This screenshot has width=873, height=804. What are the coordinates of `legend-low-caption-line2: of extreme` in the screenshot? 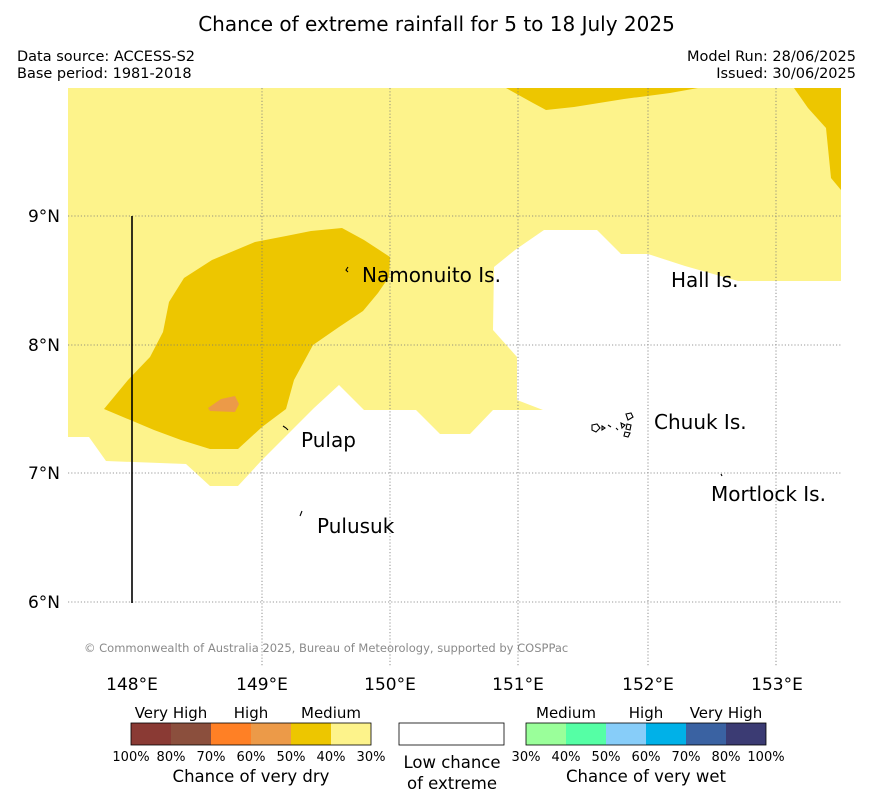 It's located at (452, 783).